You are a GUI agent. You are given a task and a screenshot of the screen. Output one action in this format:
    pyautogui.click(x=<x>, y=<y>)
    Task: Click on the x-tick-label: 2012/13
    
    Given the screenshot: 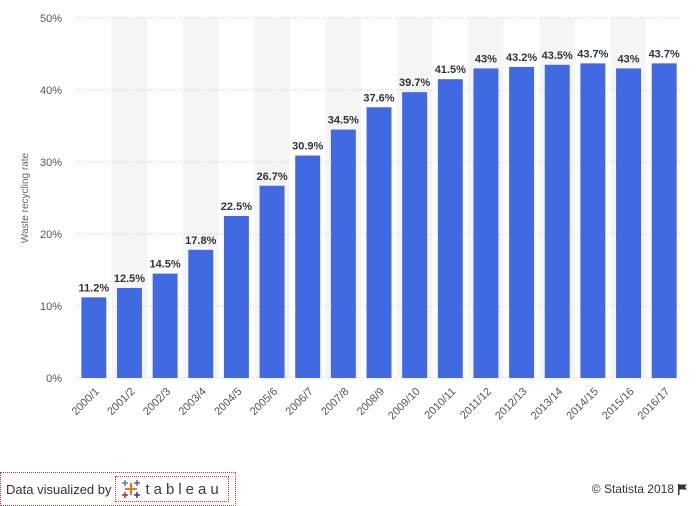 What is the action you would take?
    pyautogui.click(x=511, y=404)
    